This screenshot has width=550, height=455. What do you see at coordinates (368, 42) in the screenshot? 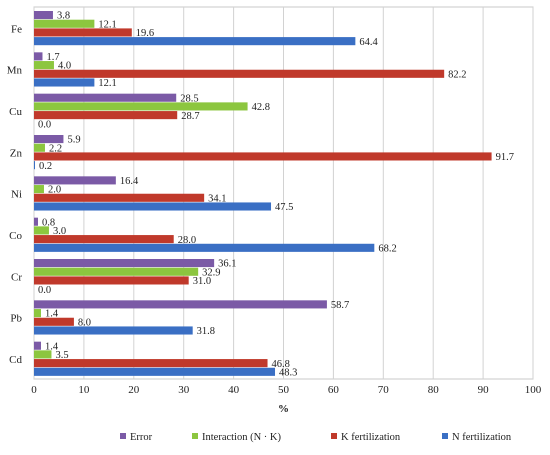
I see `data-label: 64.4` at bounding box center [368, 42].